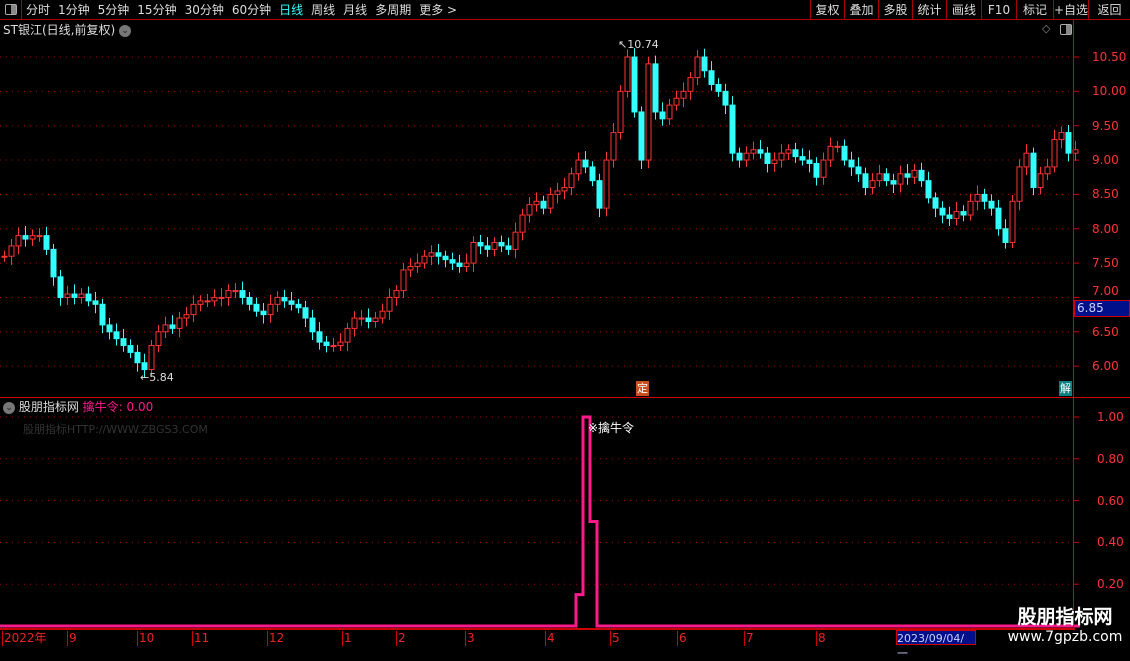 The image size is (1130, 661). What do you see at coordinates (550, 638) in the screenshot?
I see `x-axis-label: 4` at bounding box center [550, 638].